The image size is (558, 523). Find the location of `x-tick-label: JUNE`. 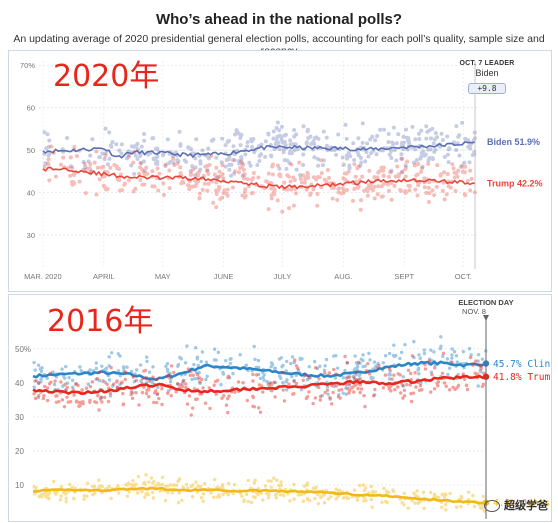

x-tick-label: JUNE is located at coordinates (224, 276).